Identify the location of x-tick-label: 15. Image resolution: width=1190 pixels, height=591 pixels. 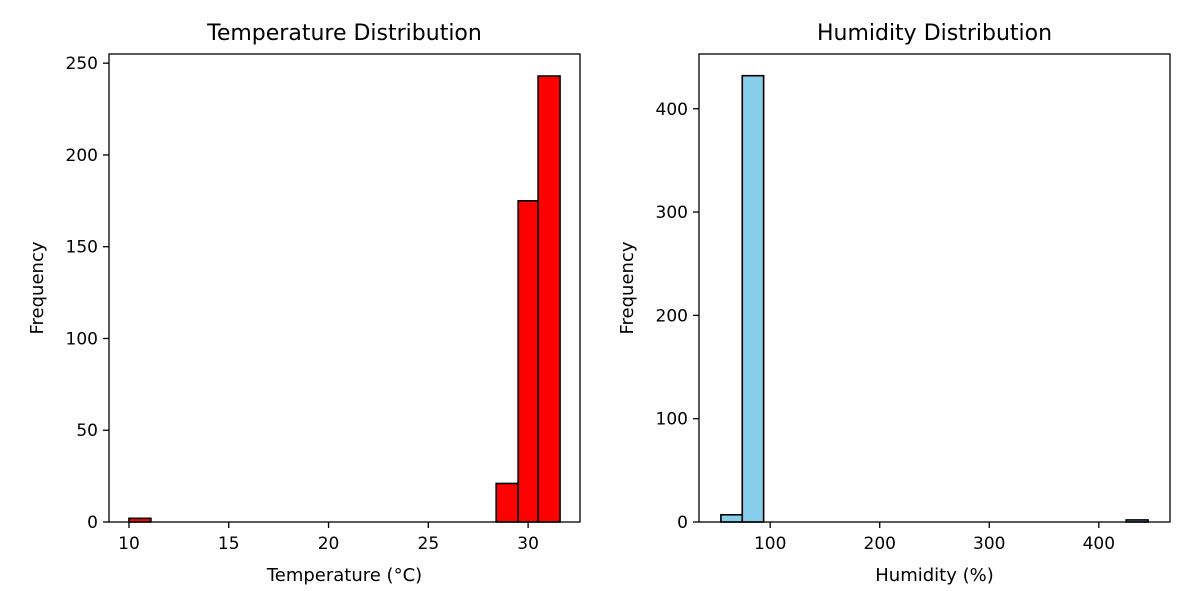
(229, 544).